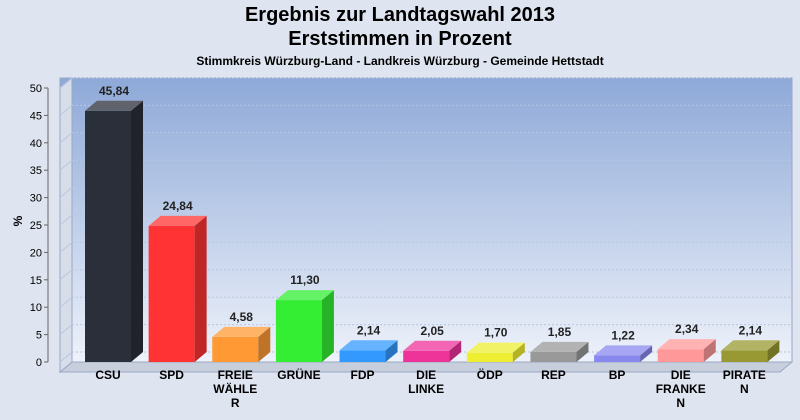 This screenshot has height=420, width=800. Describe the element at coordinates (490, 374) in the screenshot. I see `x-tick-label: ÖDP` at that location.